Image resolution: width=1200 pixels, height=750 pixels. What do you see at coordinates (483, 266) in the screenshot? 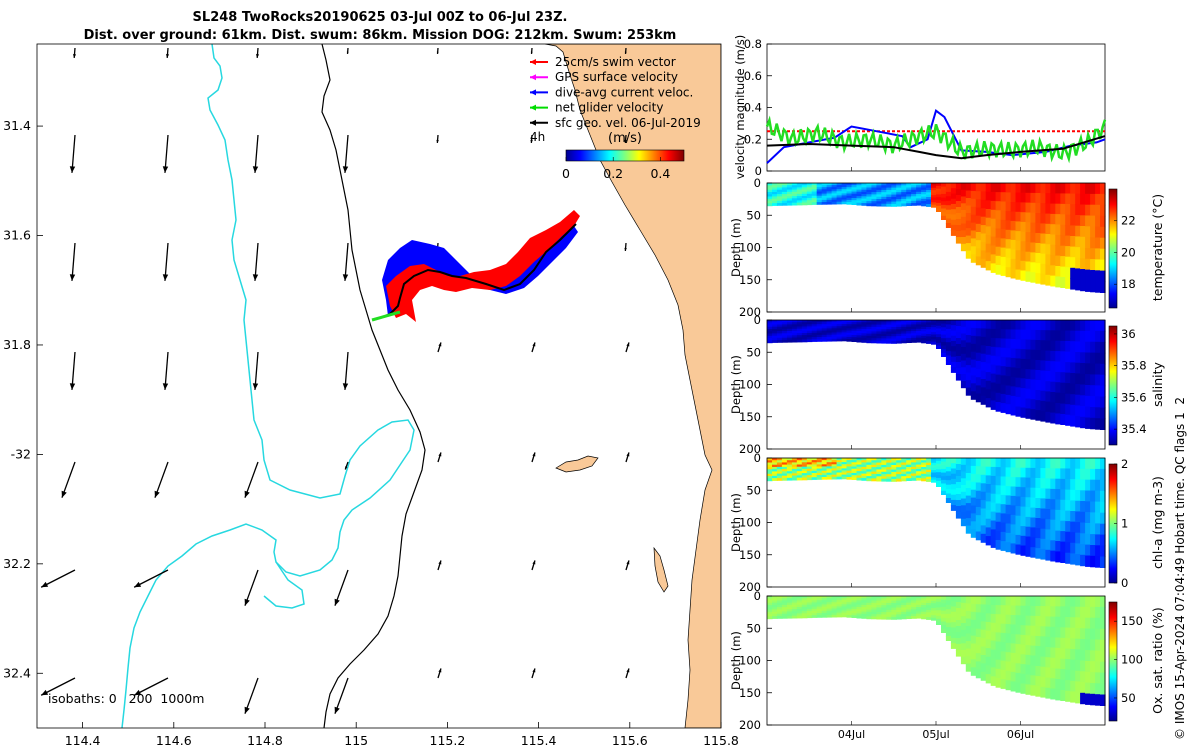
I see `swim-vectors` at bounding box center [483, 266].